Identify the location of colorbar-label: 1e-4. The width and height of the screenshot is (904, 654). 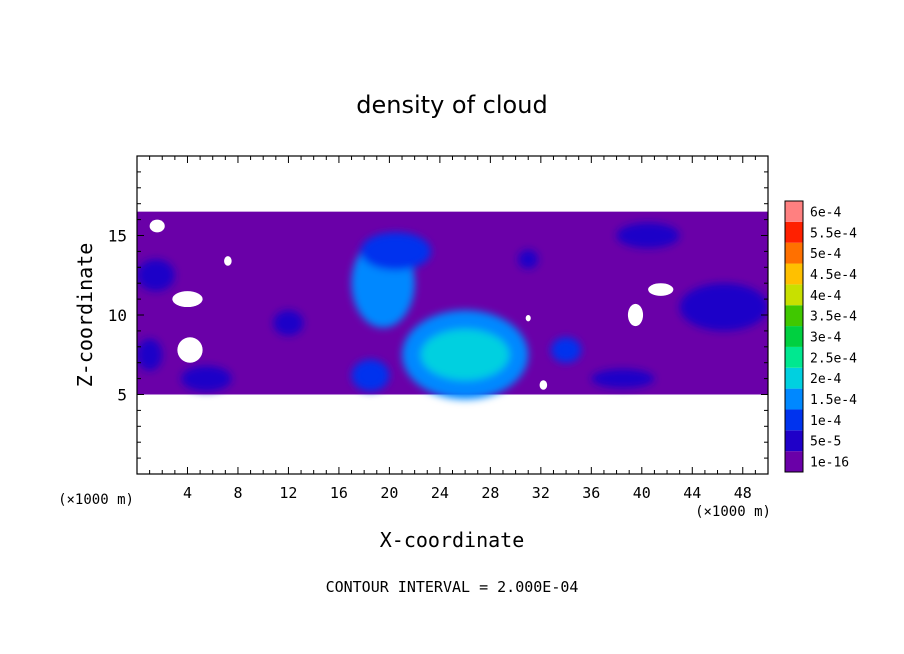
(825, 421).